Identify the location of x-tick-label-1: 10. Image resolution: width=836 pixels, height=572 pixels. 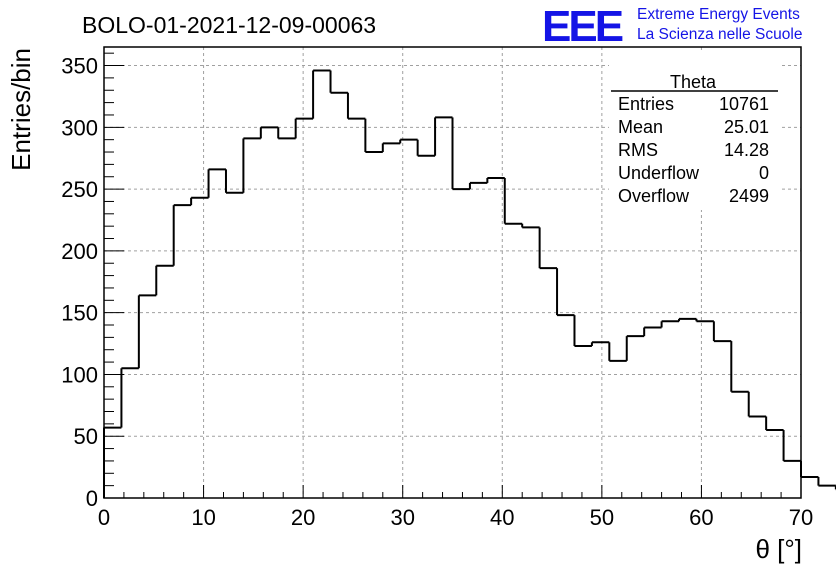
(203, 517).